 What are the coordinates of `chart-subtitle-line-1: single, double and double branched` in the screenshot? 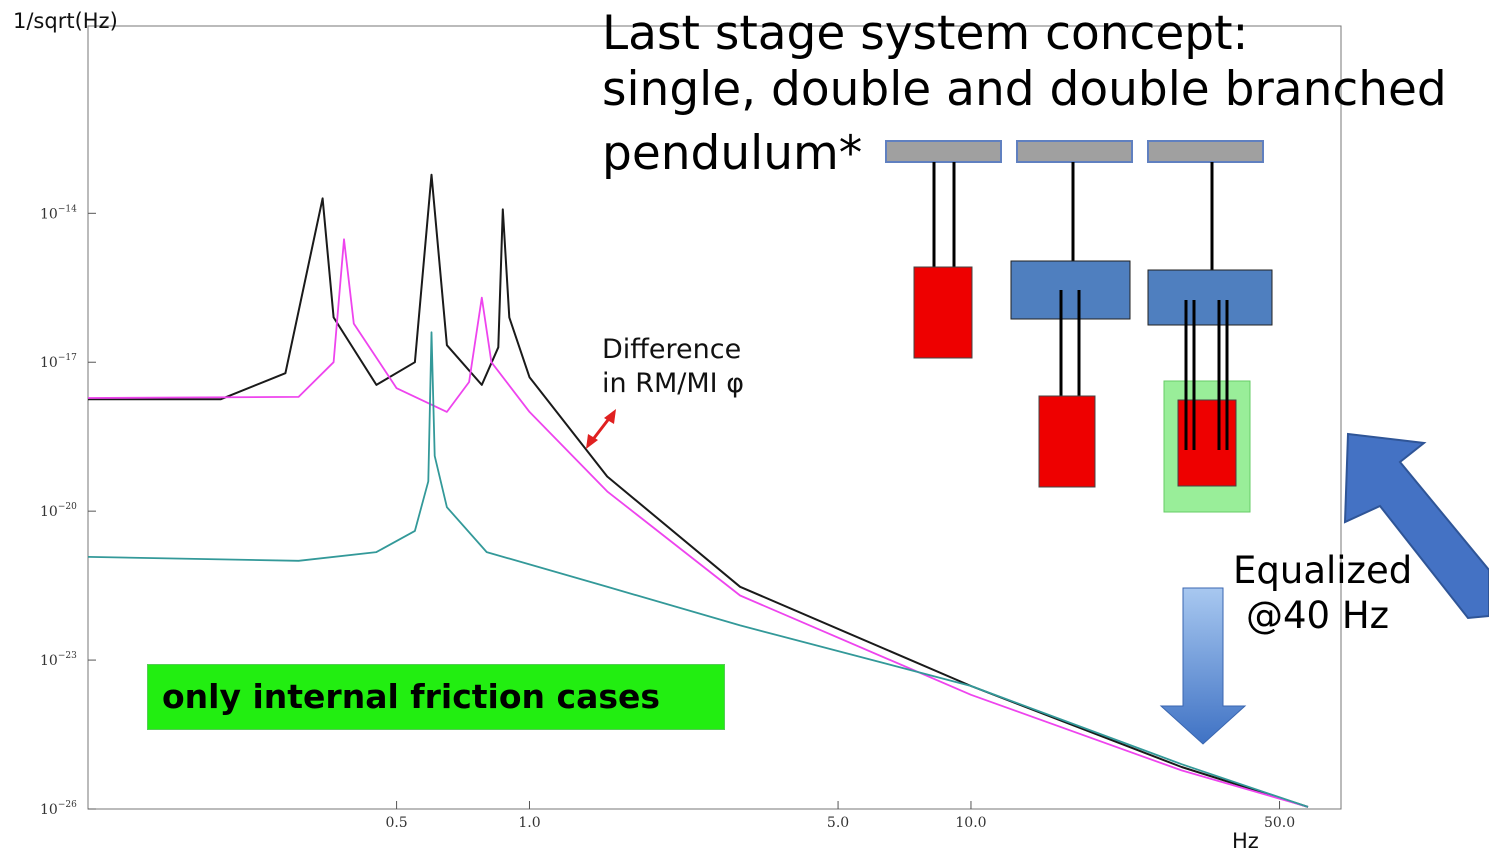 It's located at (1024, 89).